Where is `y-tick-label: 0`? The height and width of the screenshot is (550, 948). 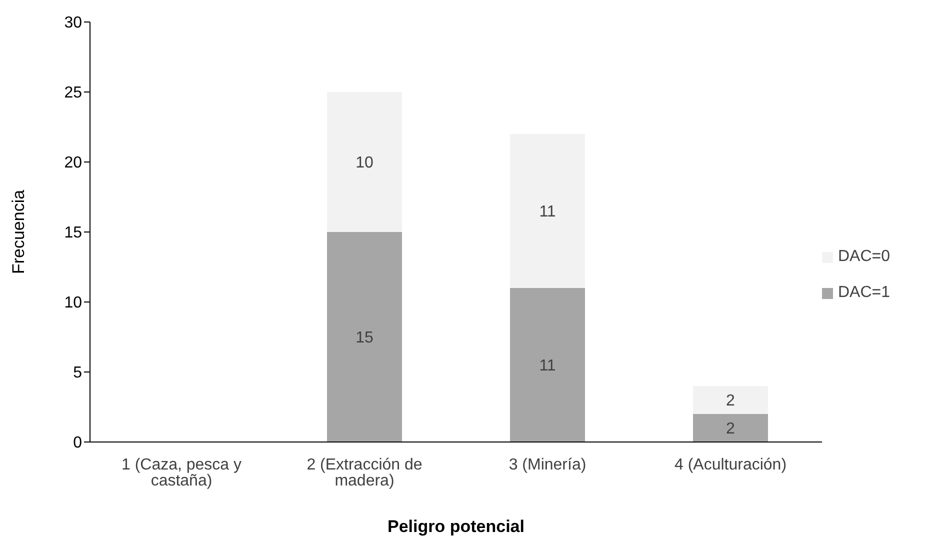 y-tick-label: 0 is located at coordinates (77, 443).